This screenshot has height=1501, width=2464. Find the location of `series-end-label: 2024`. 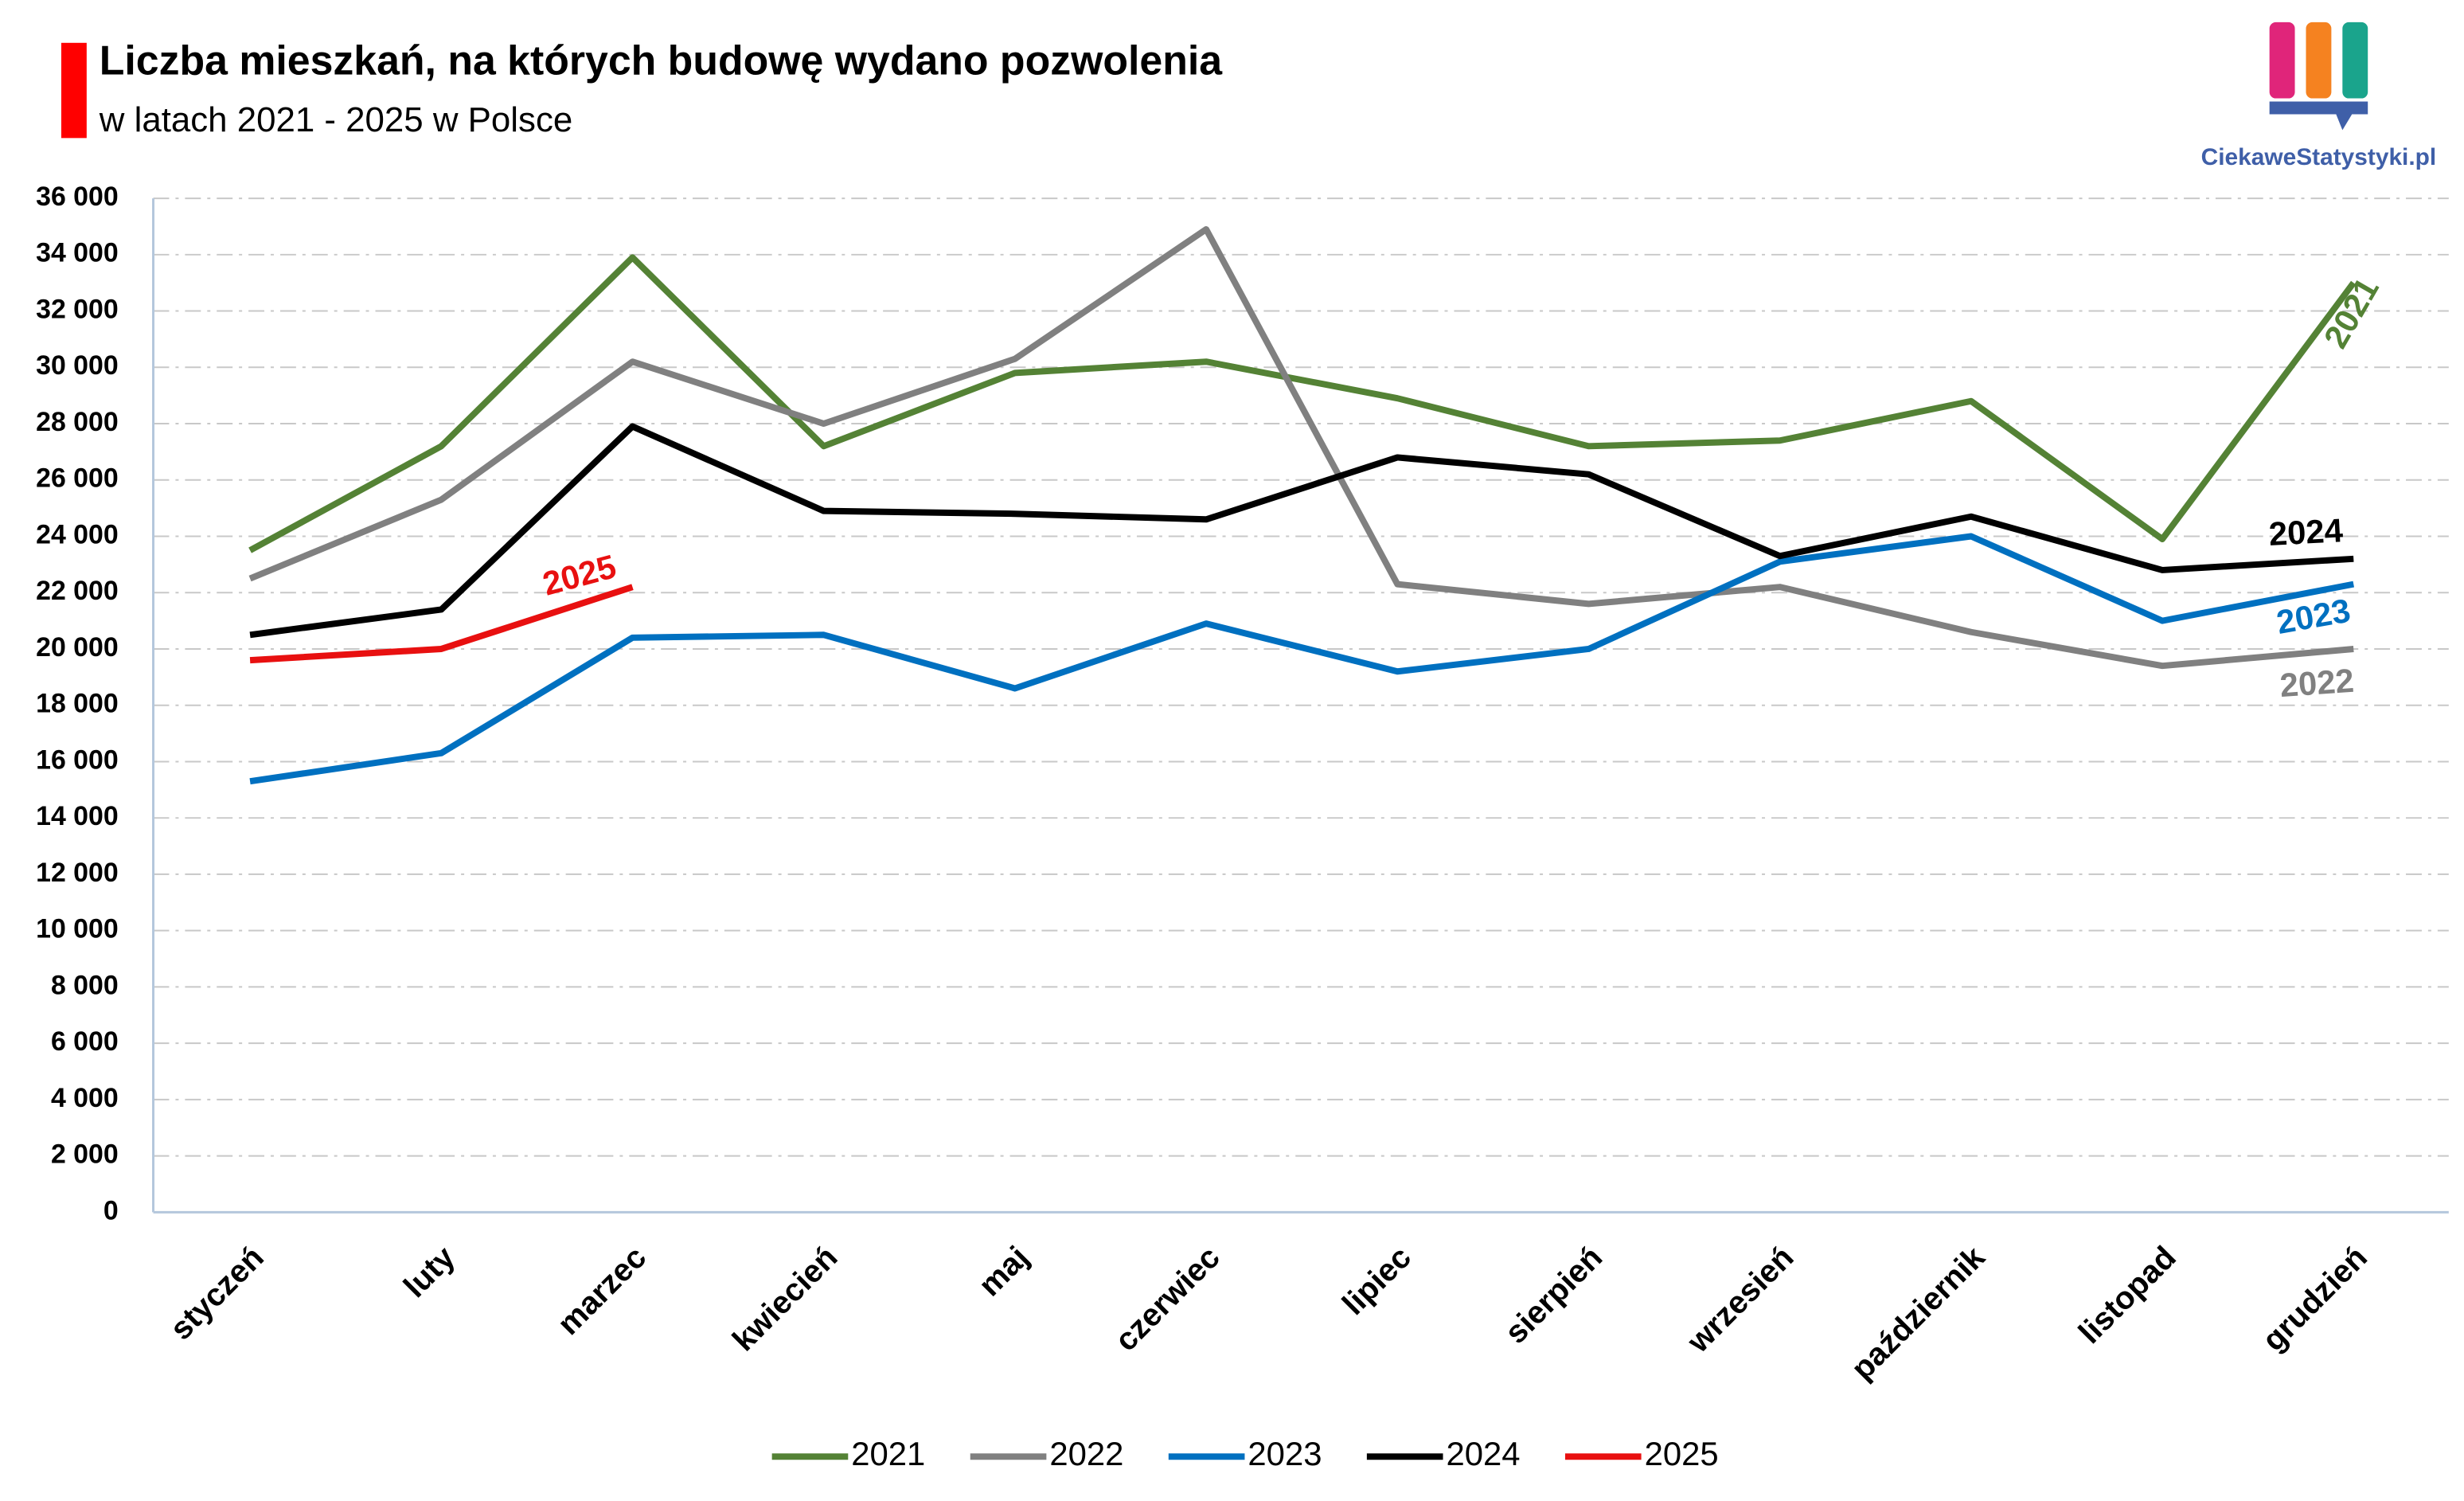

series-end-label: 2024 is located at coordinates (2306, 532).